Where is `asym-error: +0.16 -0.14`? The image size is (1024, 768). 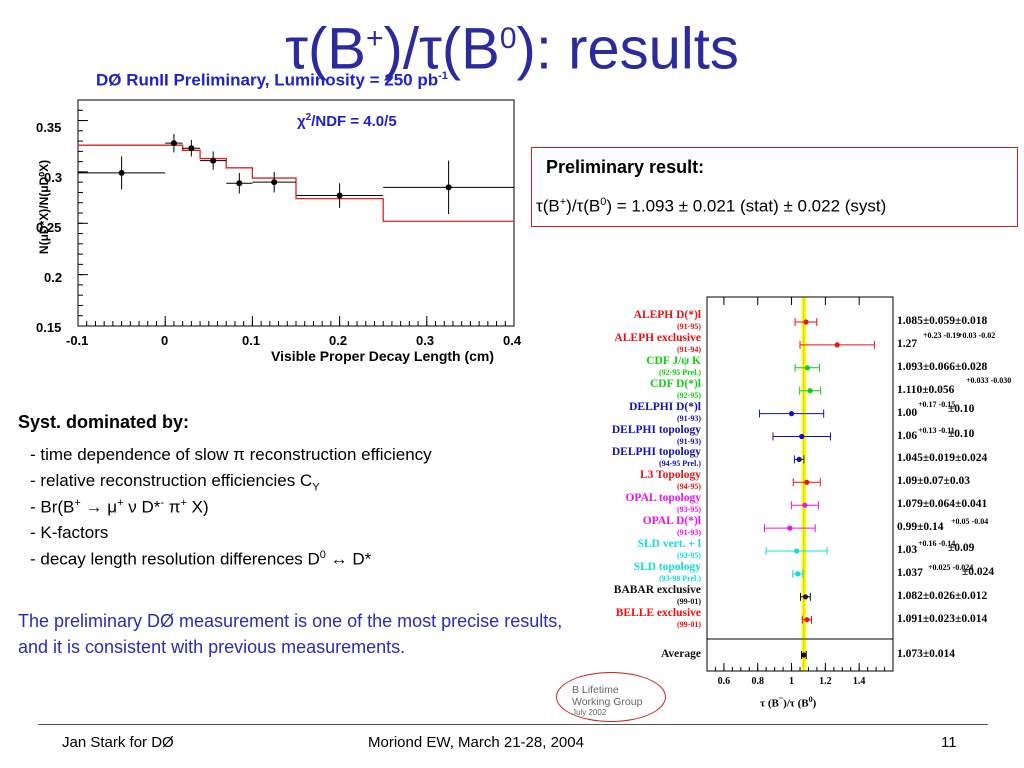 asym-error: +0.16 -0.14 is located at coordinates (937, 543).